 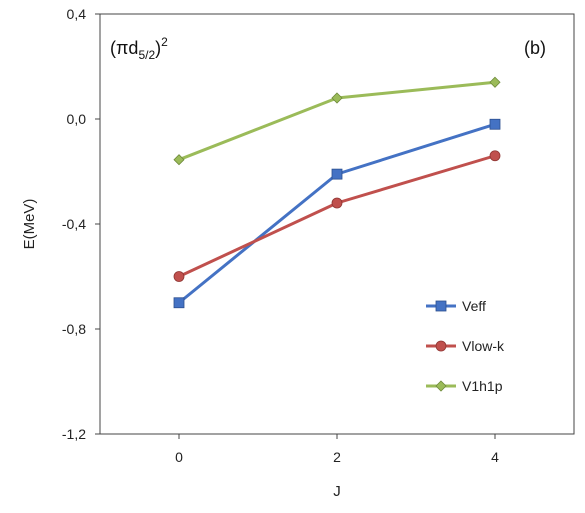 I want to click on x-tick-label: 4, so click(x=495, y=457).